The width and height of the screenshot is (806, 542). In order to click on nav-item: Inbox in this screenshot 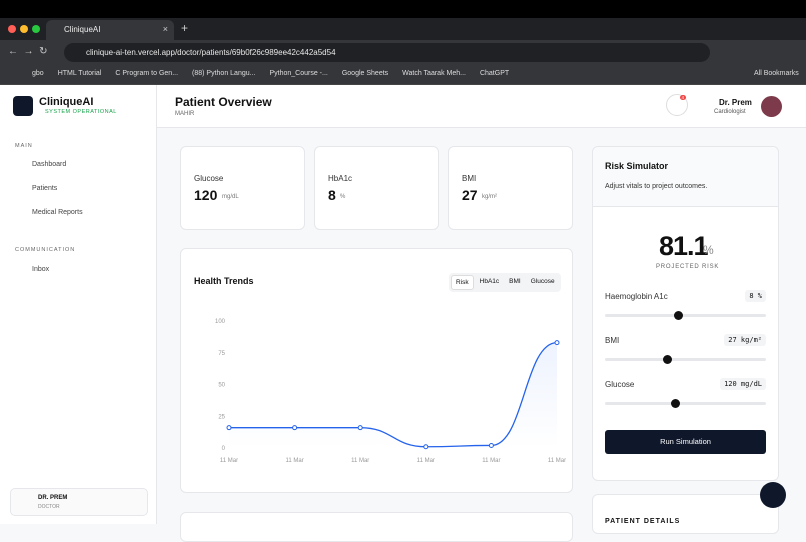, I will do `click(41, 269)`.